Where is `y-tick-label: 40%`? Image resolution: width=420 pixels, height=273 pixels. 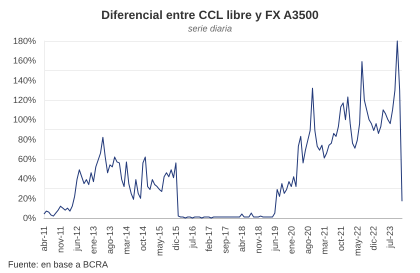 y-tick-label: 40% is located at coordinates (27, 179).